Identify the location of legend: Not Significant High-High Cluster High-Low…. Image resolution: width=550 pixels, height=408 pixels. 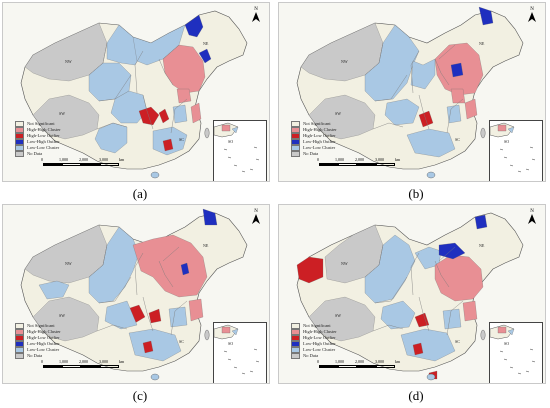
(314, 139).